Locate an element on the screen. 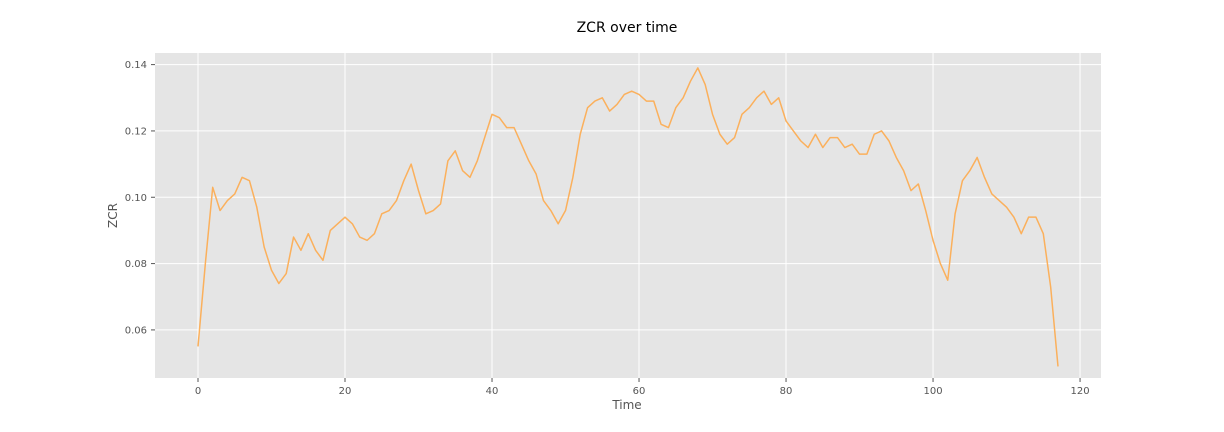 The height and width of the screenshot is (432, 1224). x-axis: 0 20 40 60 80 100 120 is located at coordinates (642, 387).